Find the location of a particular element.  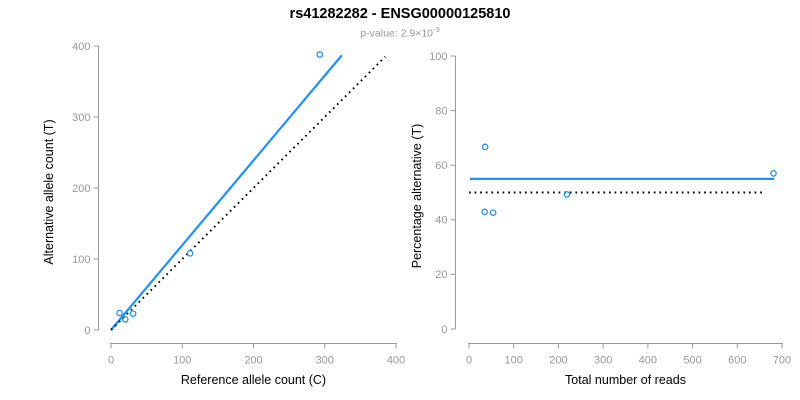

y-tick-label: 200 is located at coordinates (81, 189).